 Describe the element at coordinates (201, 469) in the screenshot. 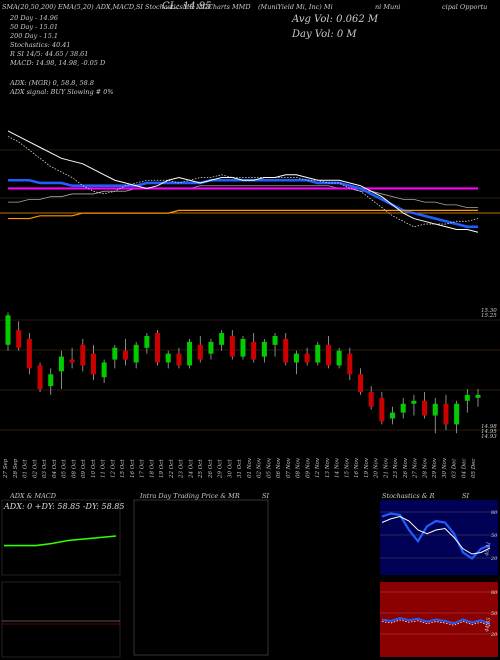

I see `x-tick-label: 25 Oct` at that location.